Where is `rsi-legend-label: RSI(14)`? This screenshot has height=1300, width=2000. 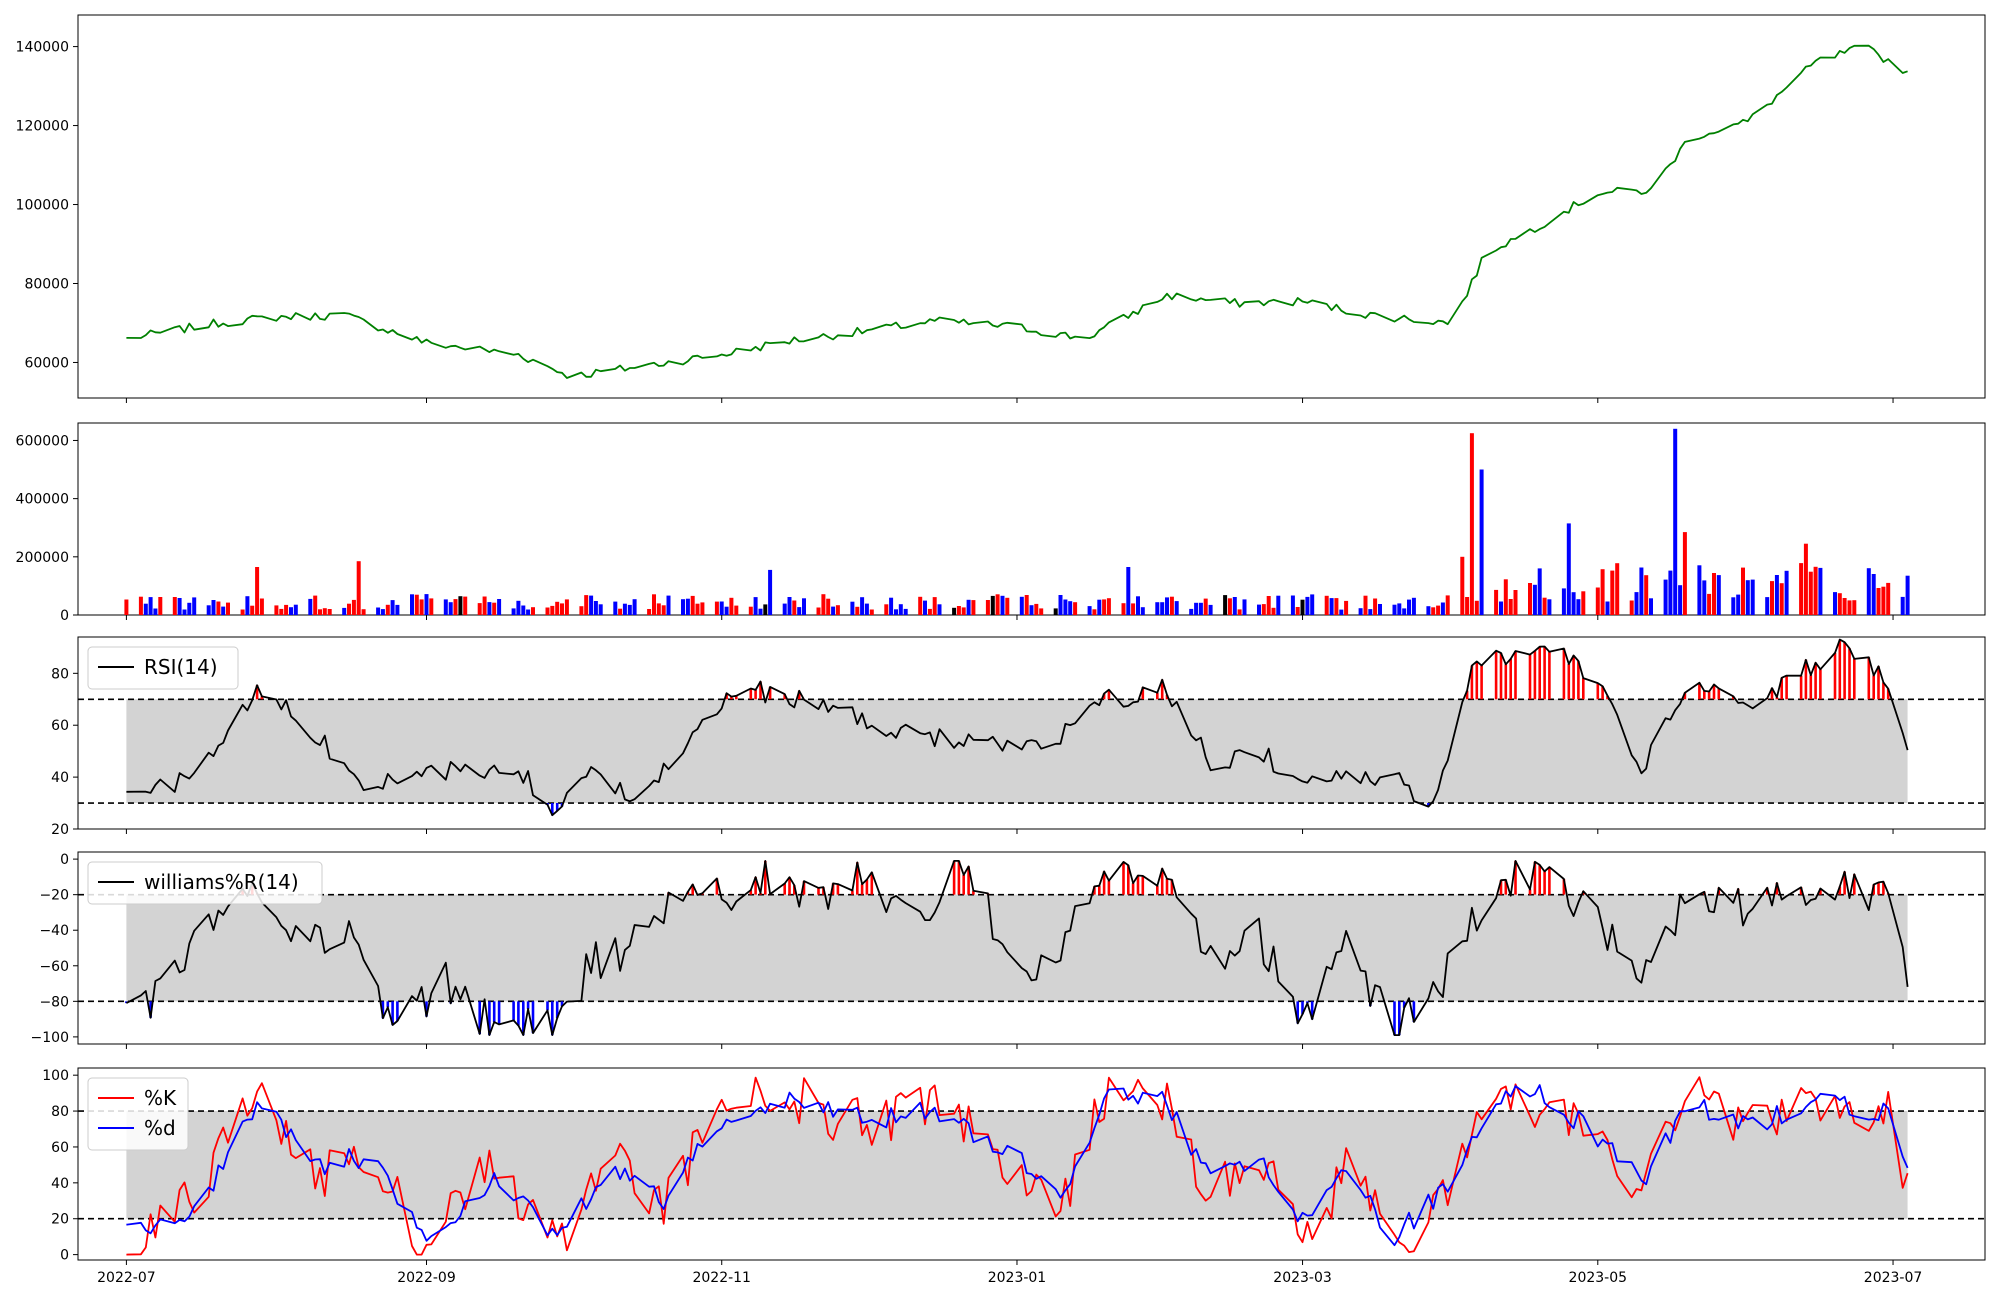
rsi-legend-label: RSI(14) is located at coordinates (181, 667).